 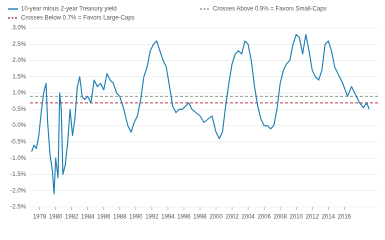 I want to click on x-tick-label: 2012, so click(x=313, y=218).